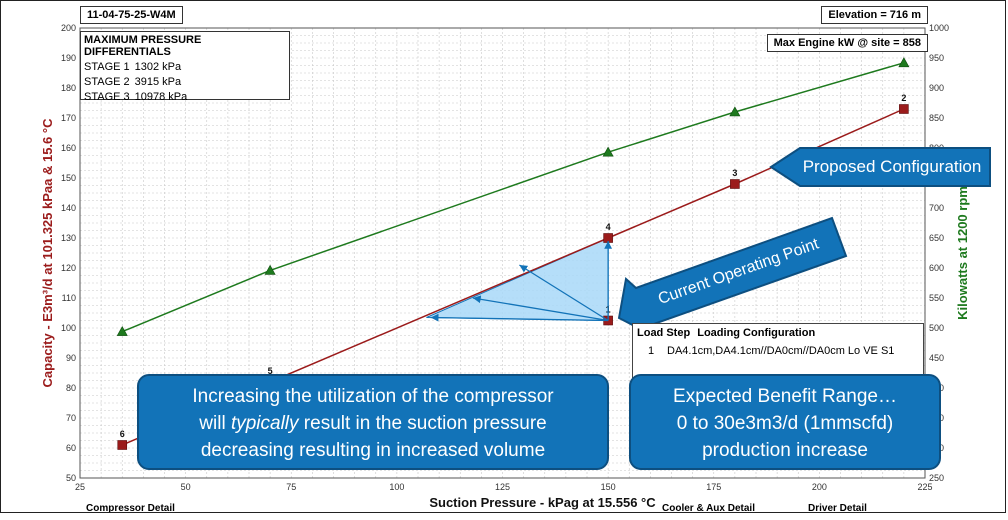 The image size is (1008, 520). What do you see at coordinates (69, 298) in the screenshot?
I see `y-left-tick-label: 110` at bounding box center [69, 298].